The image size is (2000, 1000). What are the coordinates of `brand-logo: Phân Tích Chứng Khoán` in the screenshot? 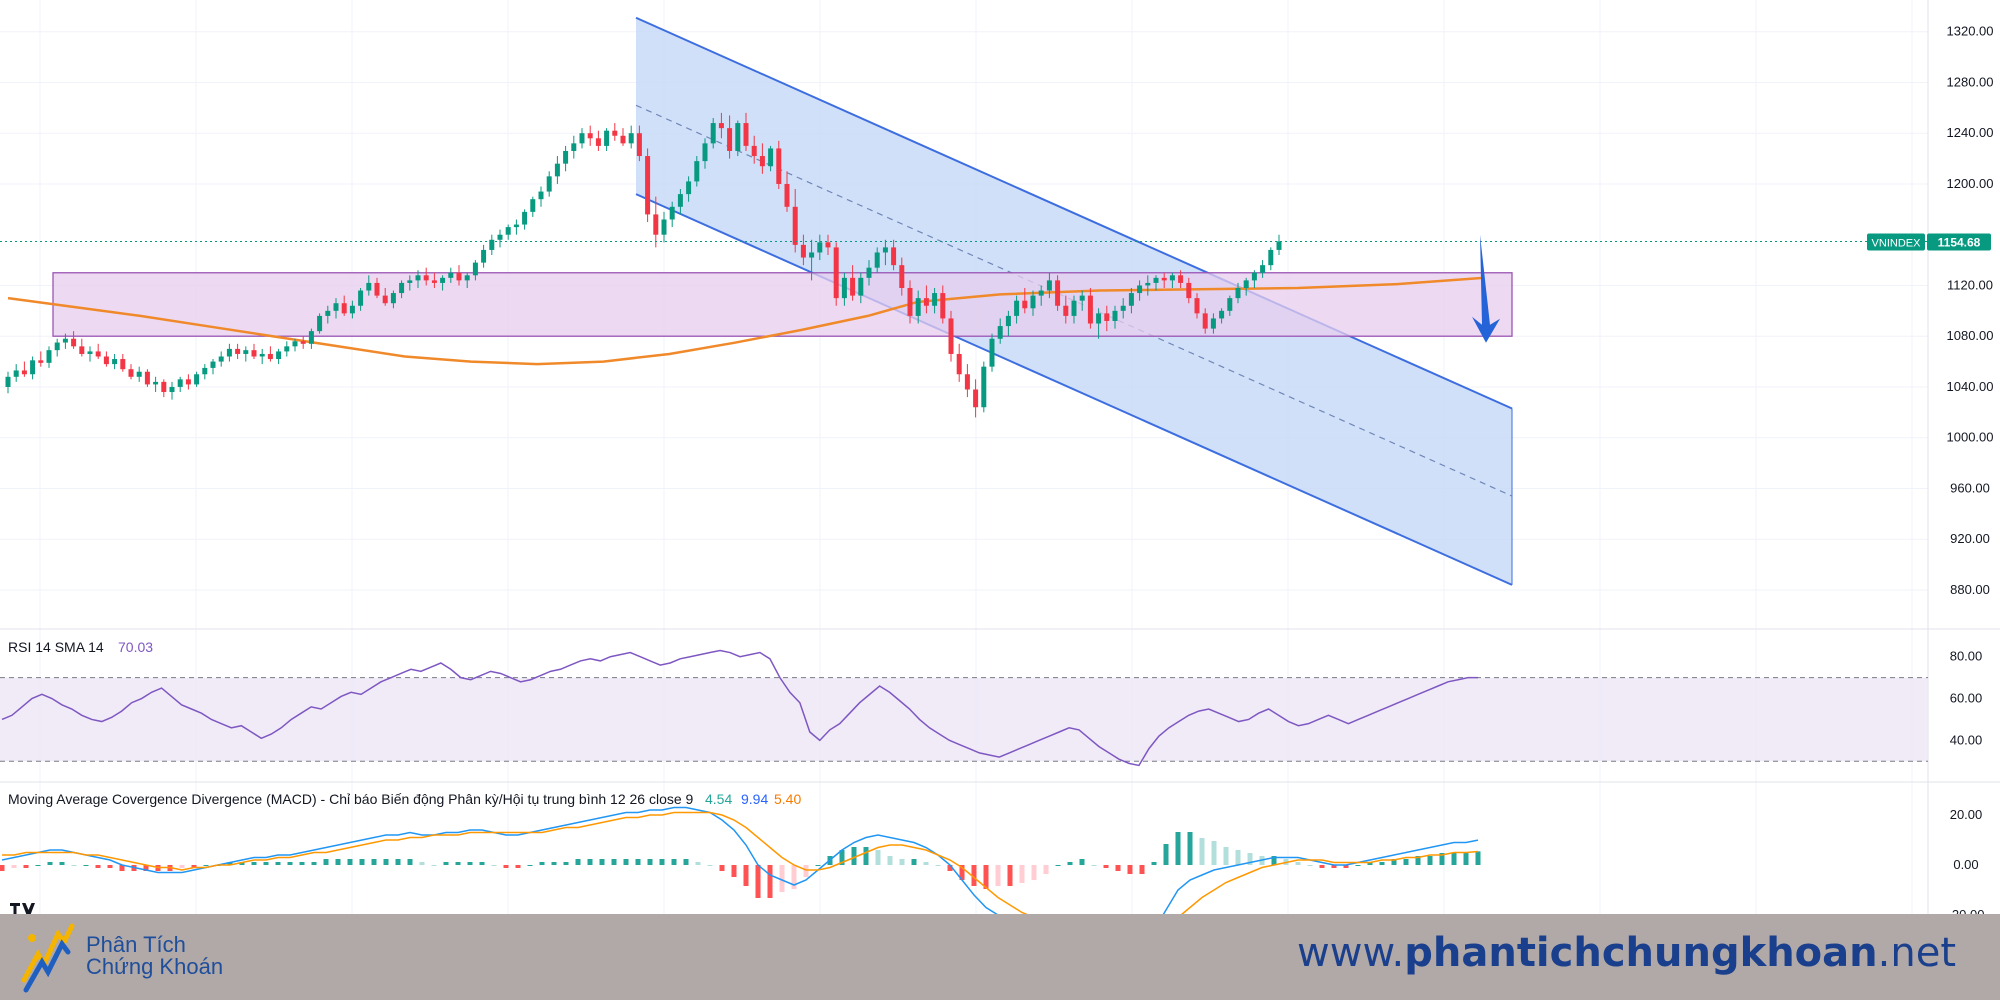 It's located at (148, 957).